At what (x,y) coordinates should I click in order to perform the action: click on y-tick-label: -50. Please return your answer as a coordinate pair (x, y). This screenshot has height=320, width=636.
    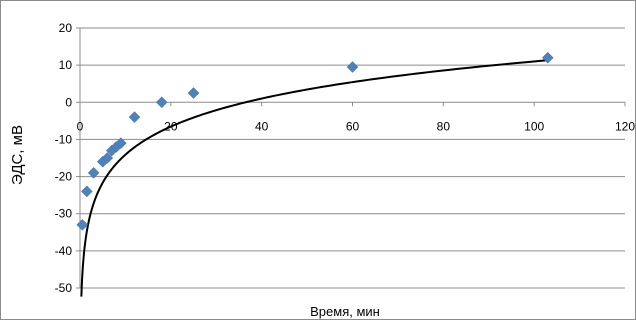
    Looking at the image, I should click on (64, 288).